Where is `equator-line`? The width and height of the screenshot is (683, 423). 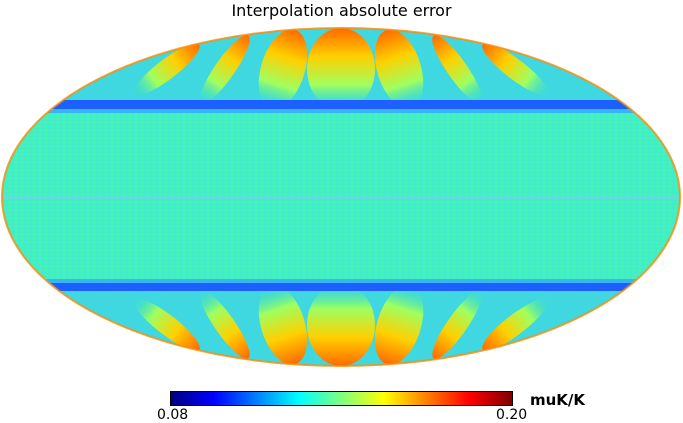
equator-line is located at coordinates (341, 197).